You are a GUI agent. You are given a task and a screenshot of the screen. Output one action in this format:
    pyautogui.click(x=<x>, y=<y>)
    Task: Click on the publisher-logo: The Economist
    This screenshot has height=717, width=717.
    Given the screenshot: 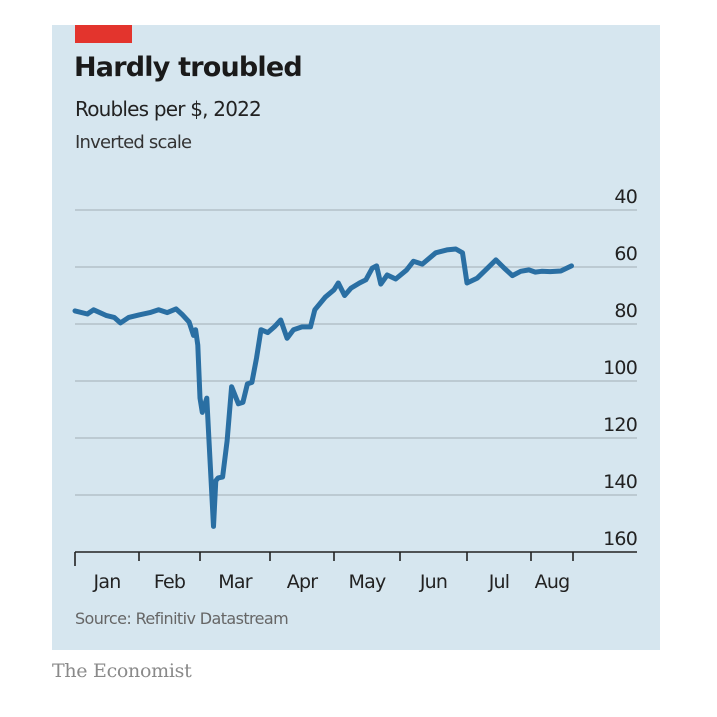 What is the action you would take?
    pyautogui.click(x=122, y=671)
    